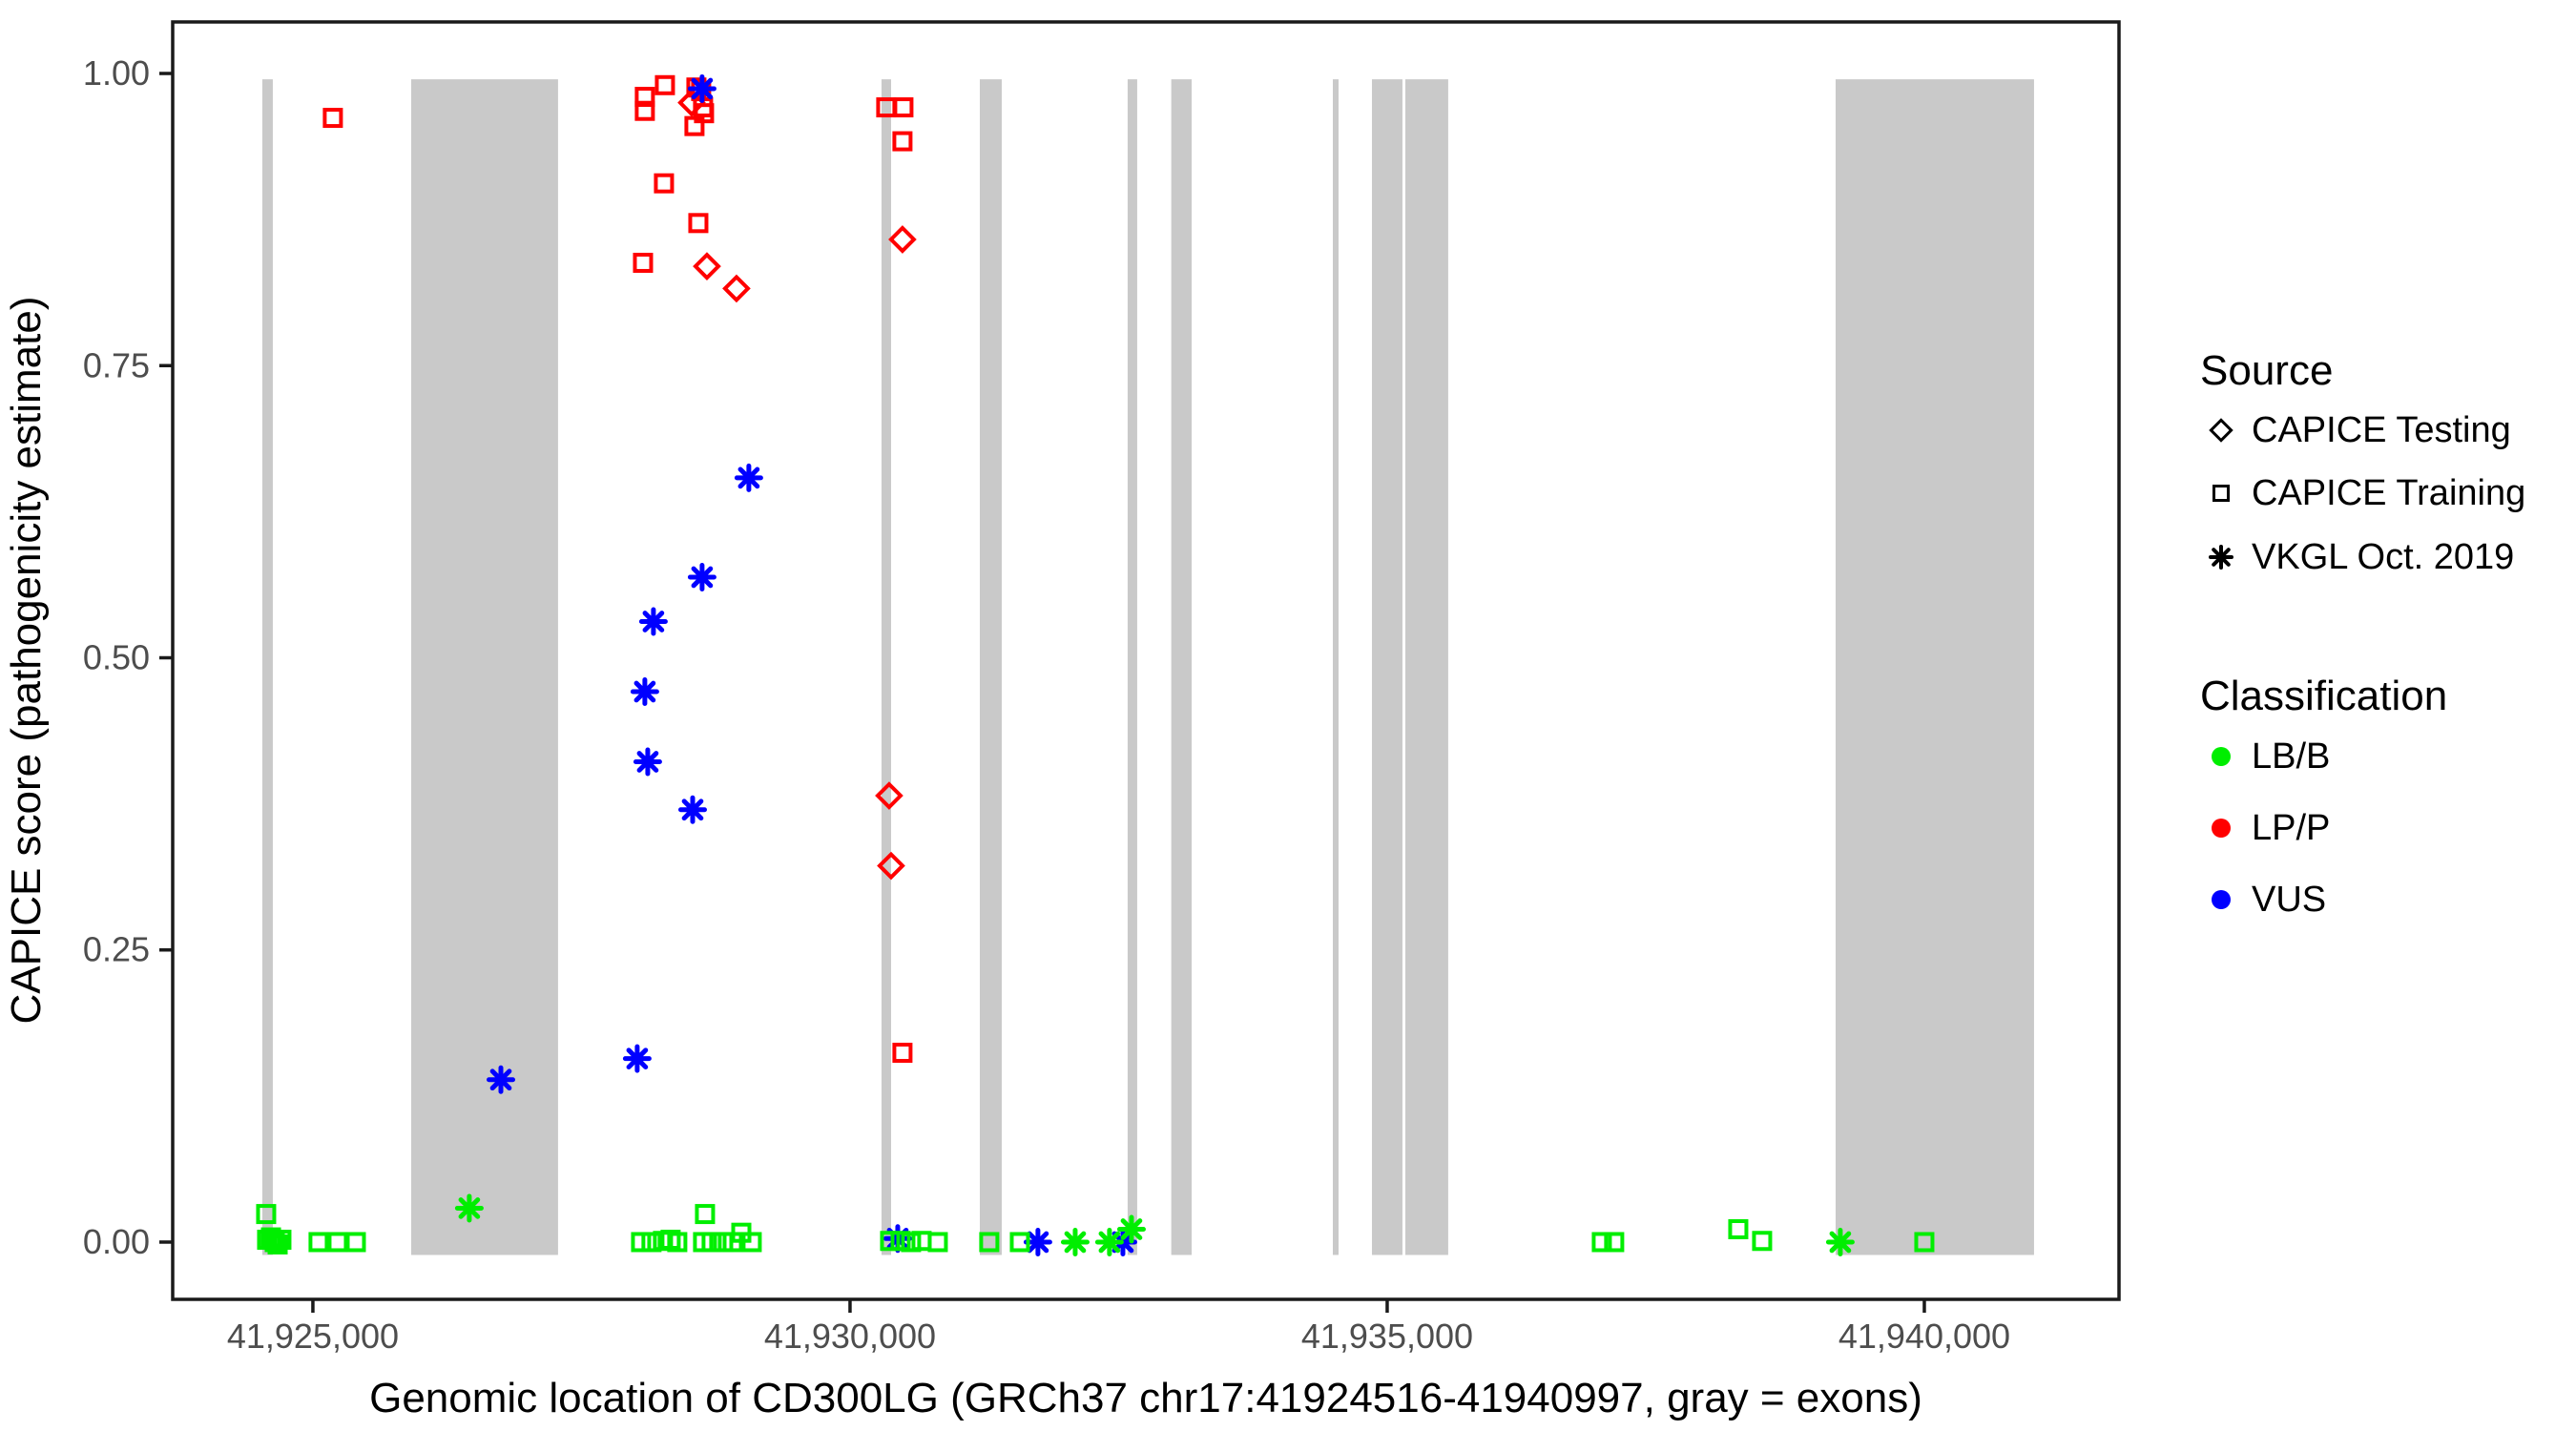 Image resolution: width=2576 pixels, height=1431 pixels. What do you see at coordinates (2324, 696) in the screenshot?
I see `legend-classification-title: Classification` at bounding box center [2324, 696].